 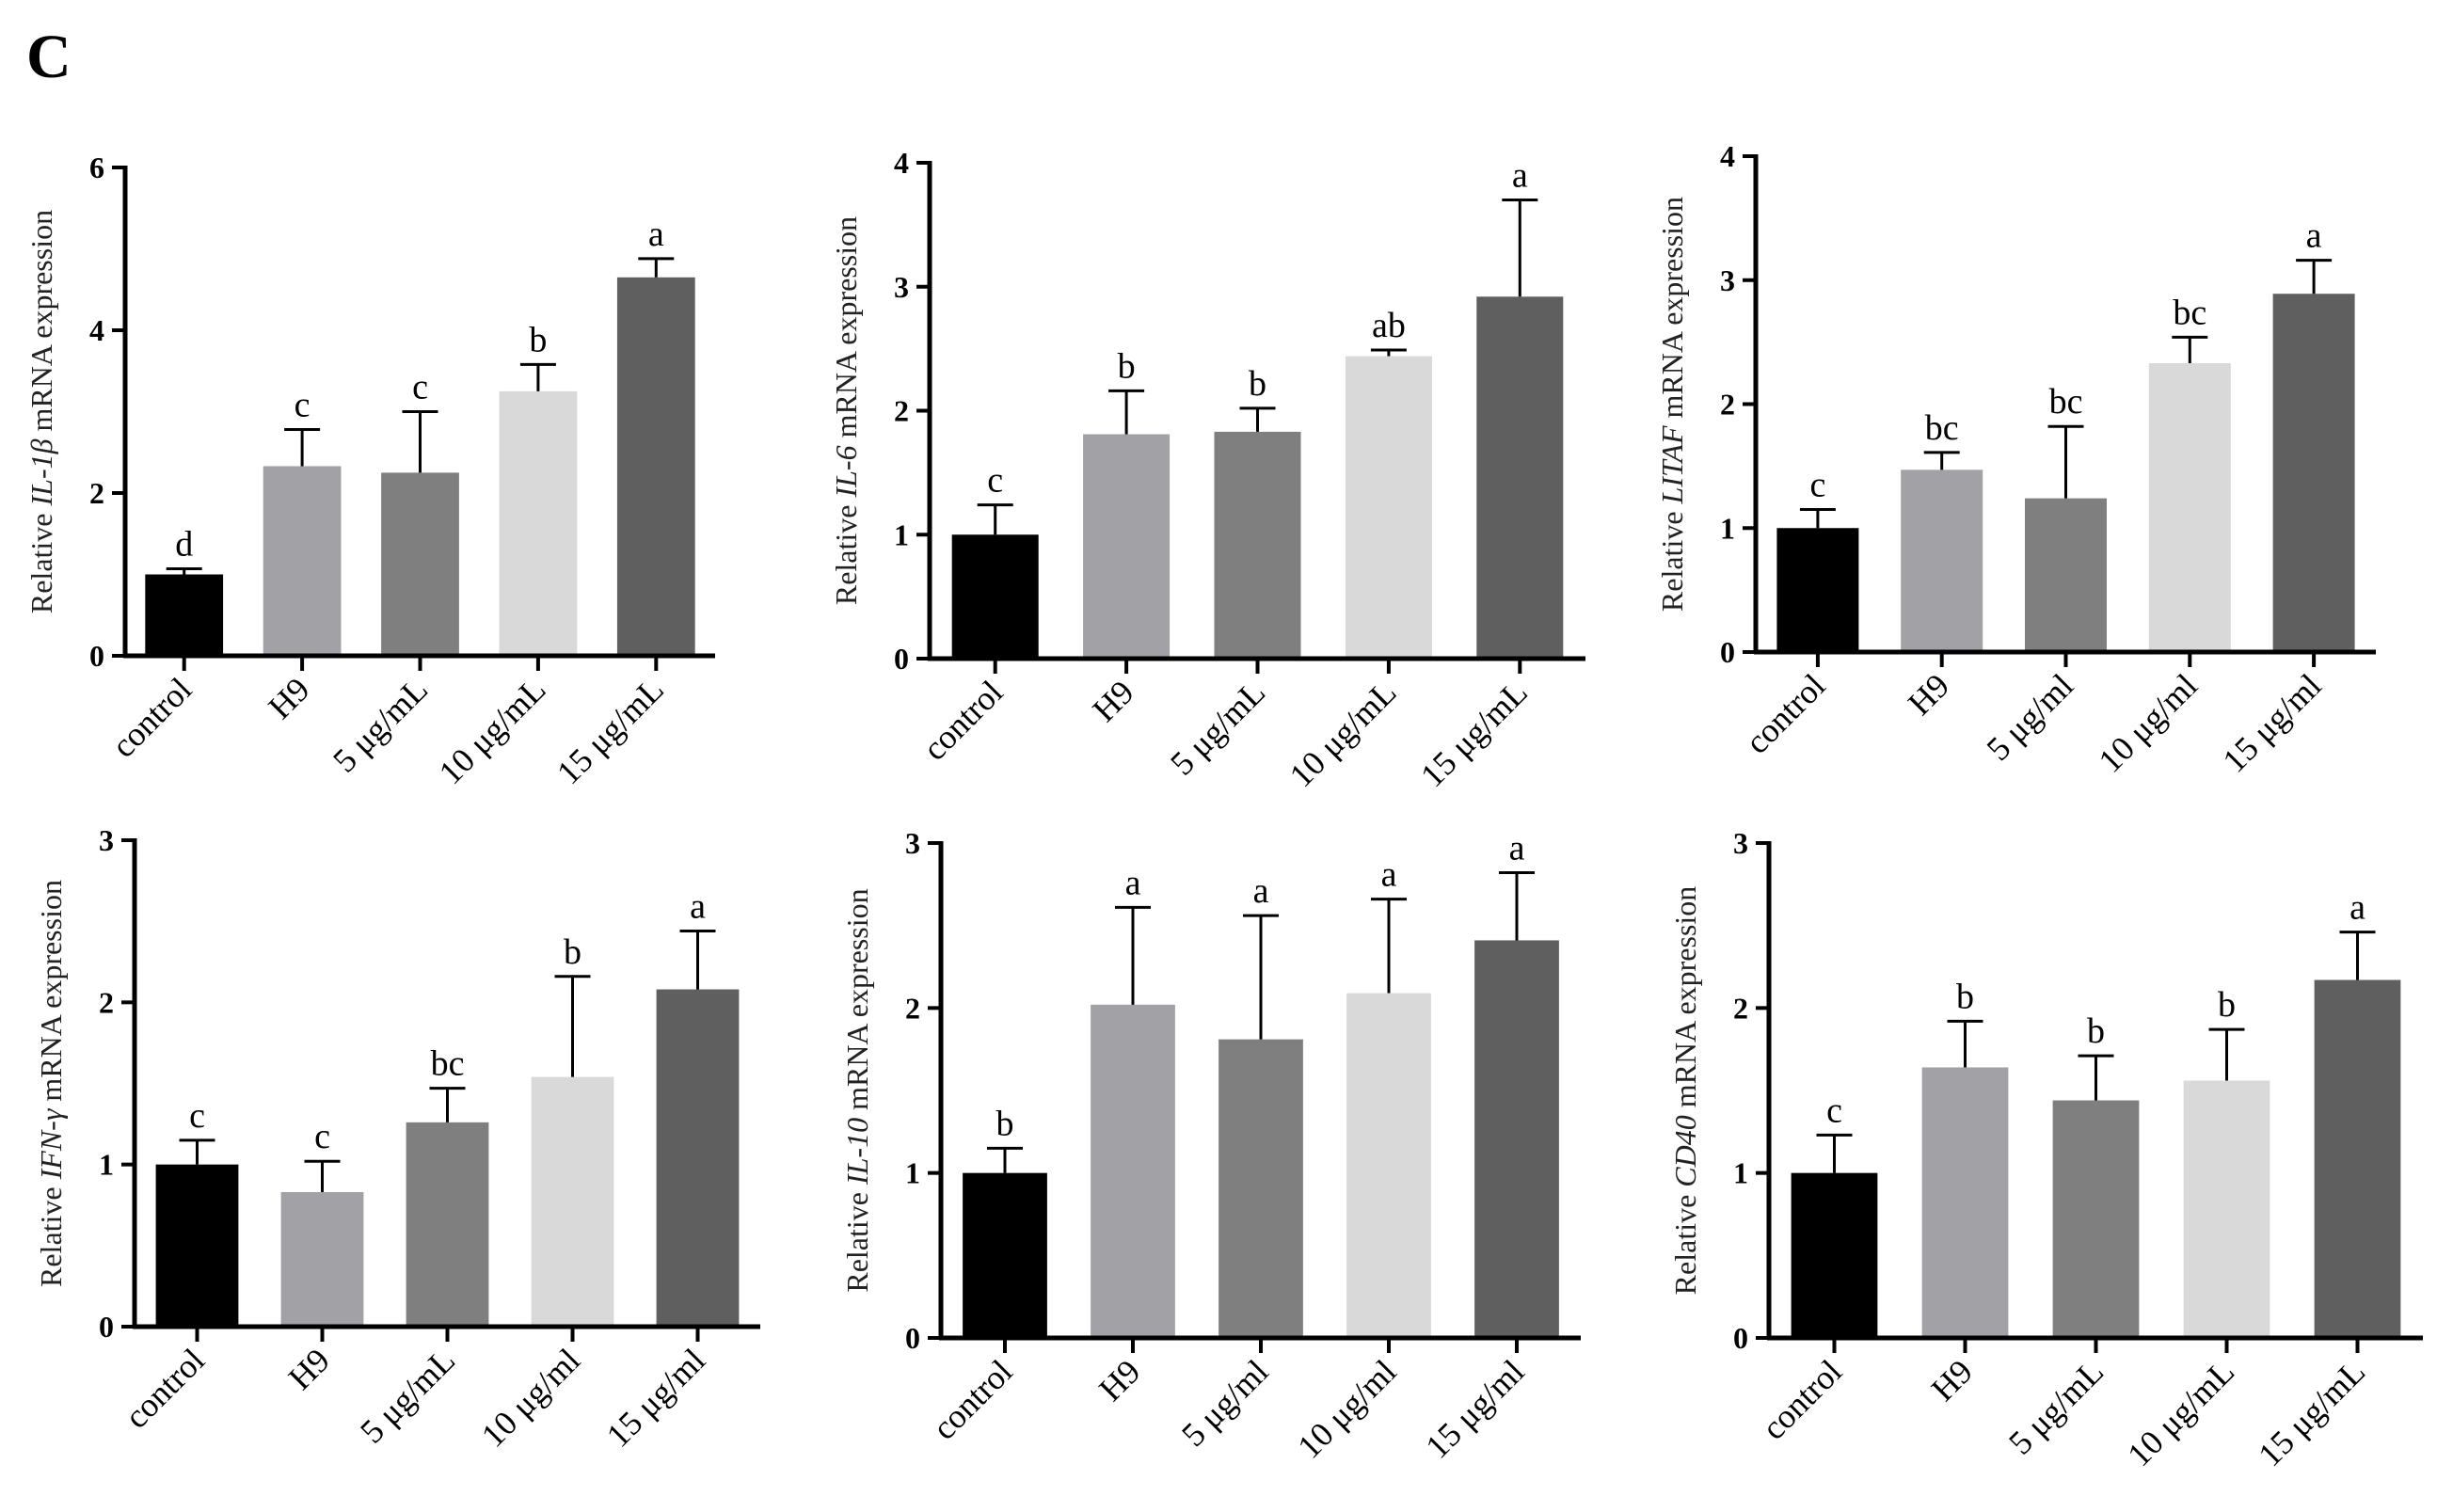 What do you see at coordinates (49, 57) in the screenshot?
I see `panel-label: C` at bounding box center [49, 57].